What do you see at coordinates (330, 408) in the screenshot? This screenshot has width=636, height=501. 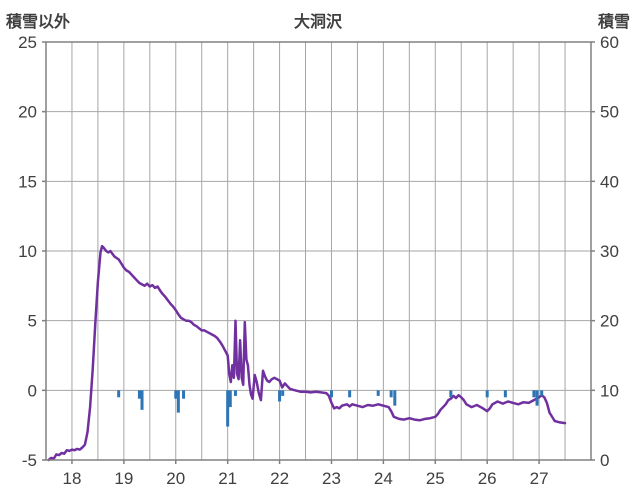 I see `series-blue-bars` at bounding box center [330, 408].